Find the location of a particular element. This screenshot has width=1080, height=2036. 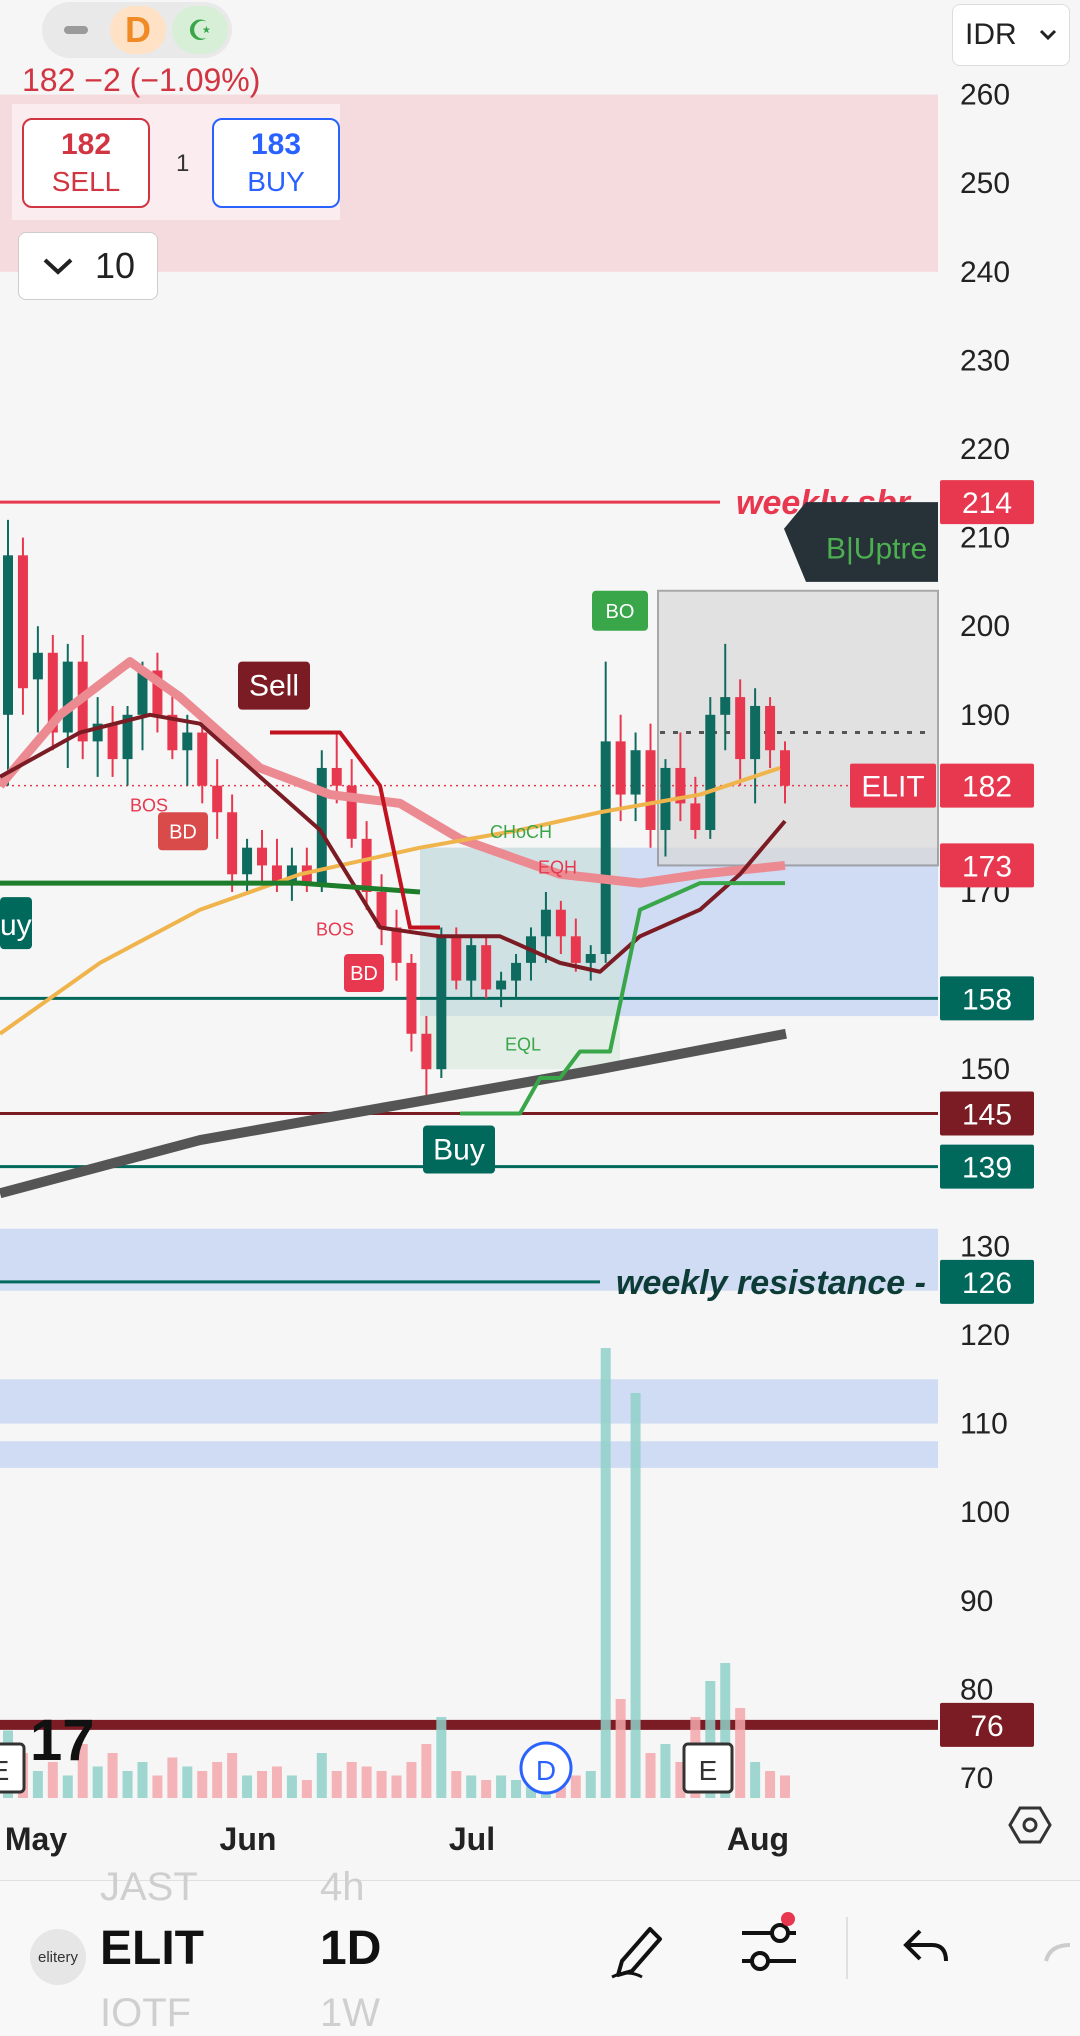

bd-marker-text: BD is located at coordinates (183, 832).